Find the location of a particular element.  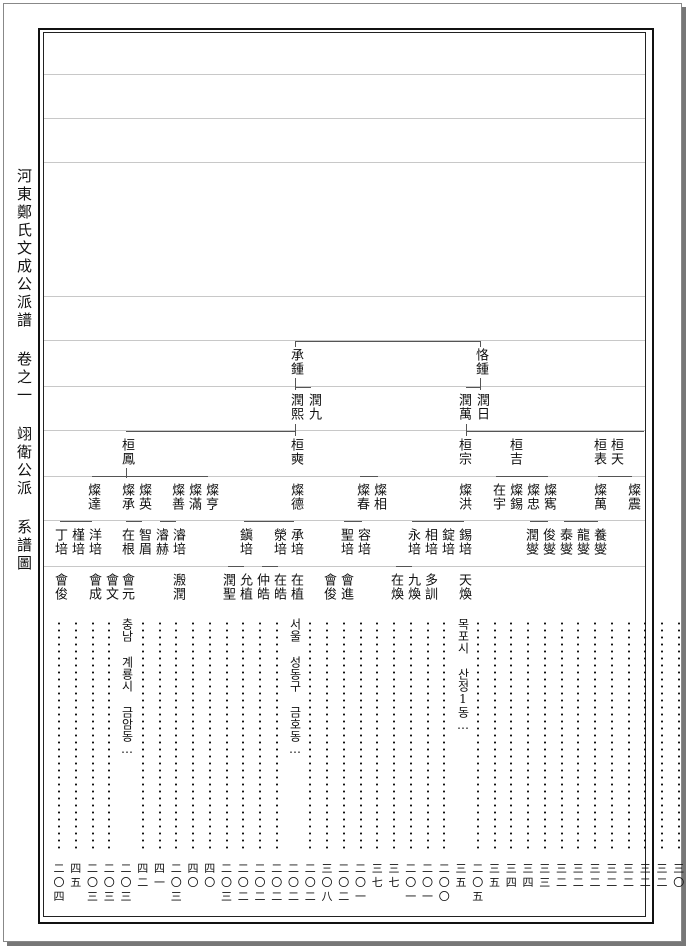

person-name: 龍燮 is located at coordinates (581, 542).